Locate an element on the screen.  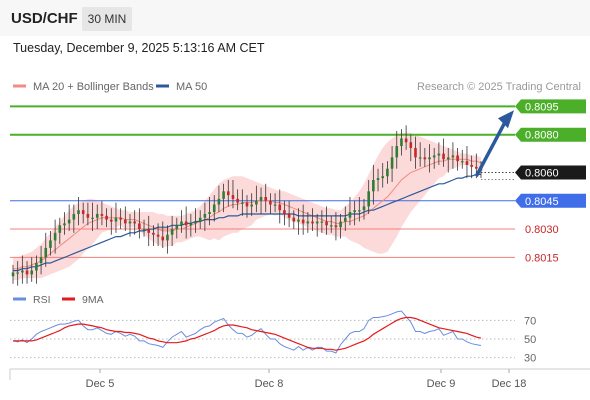
rsi-legend-label-0: RSI is located at coordinates (42, 300).